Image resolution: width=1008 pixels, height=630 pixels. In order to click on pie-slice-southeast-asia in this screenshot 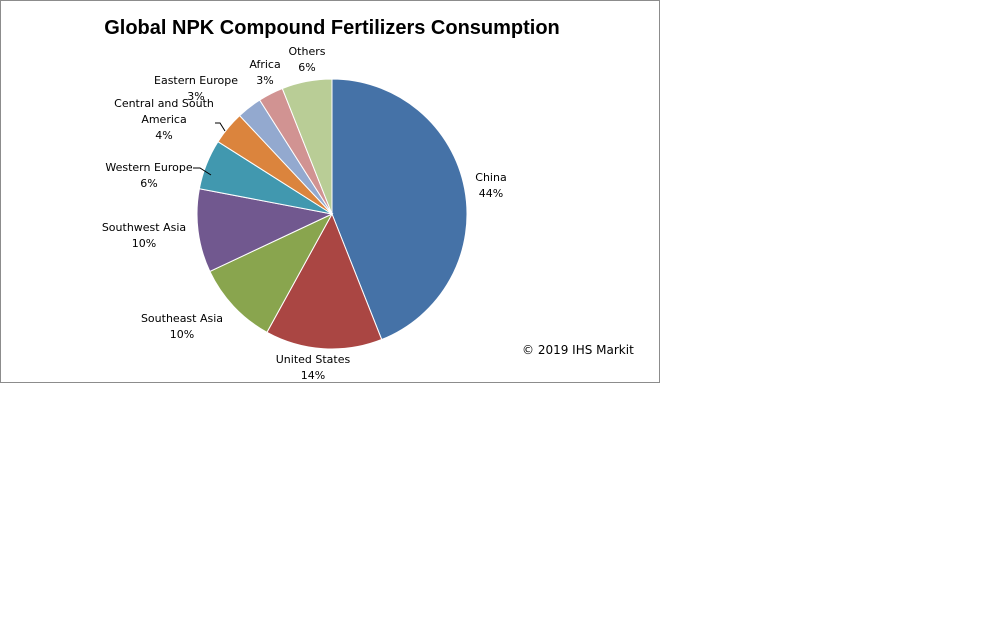, I will do `click(271, 272)`.